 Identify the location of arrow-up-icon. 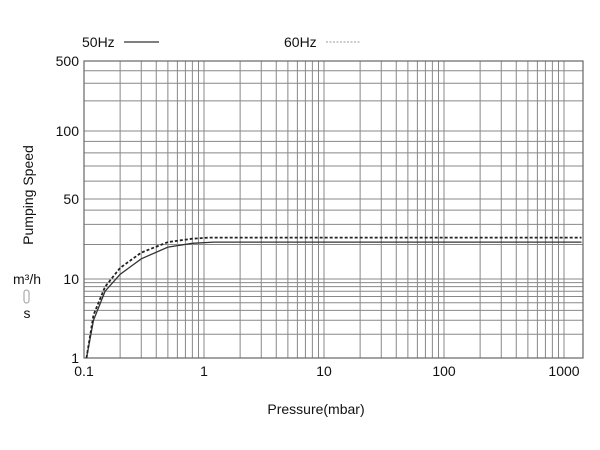
(26, 296).